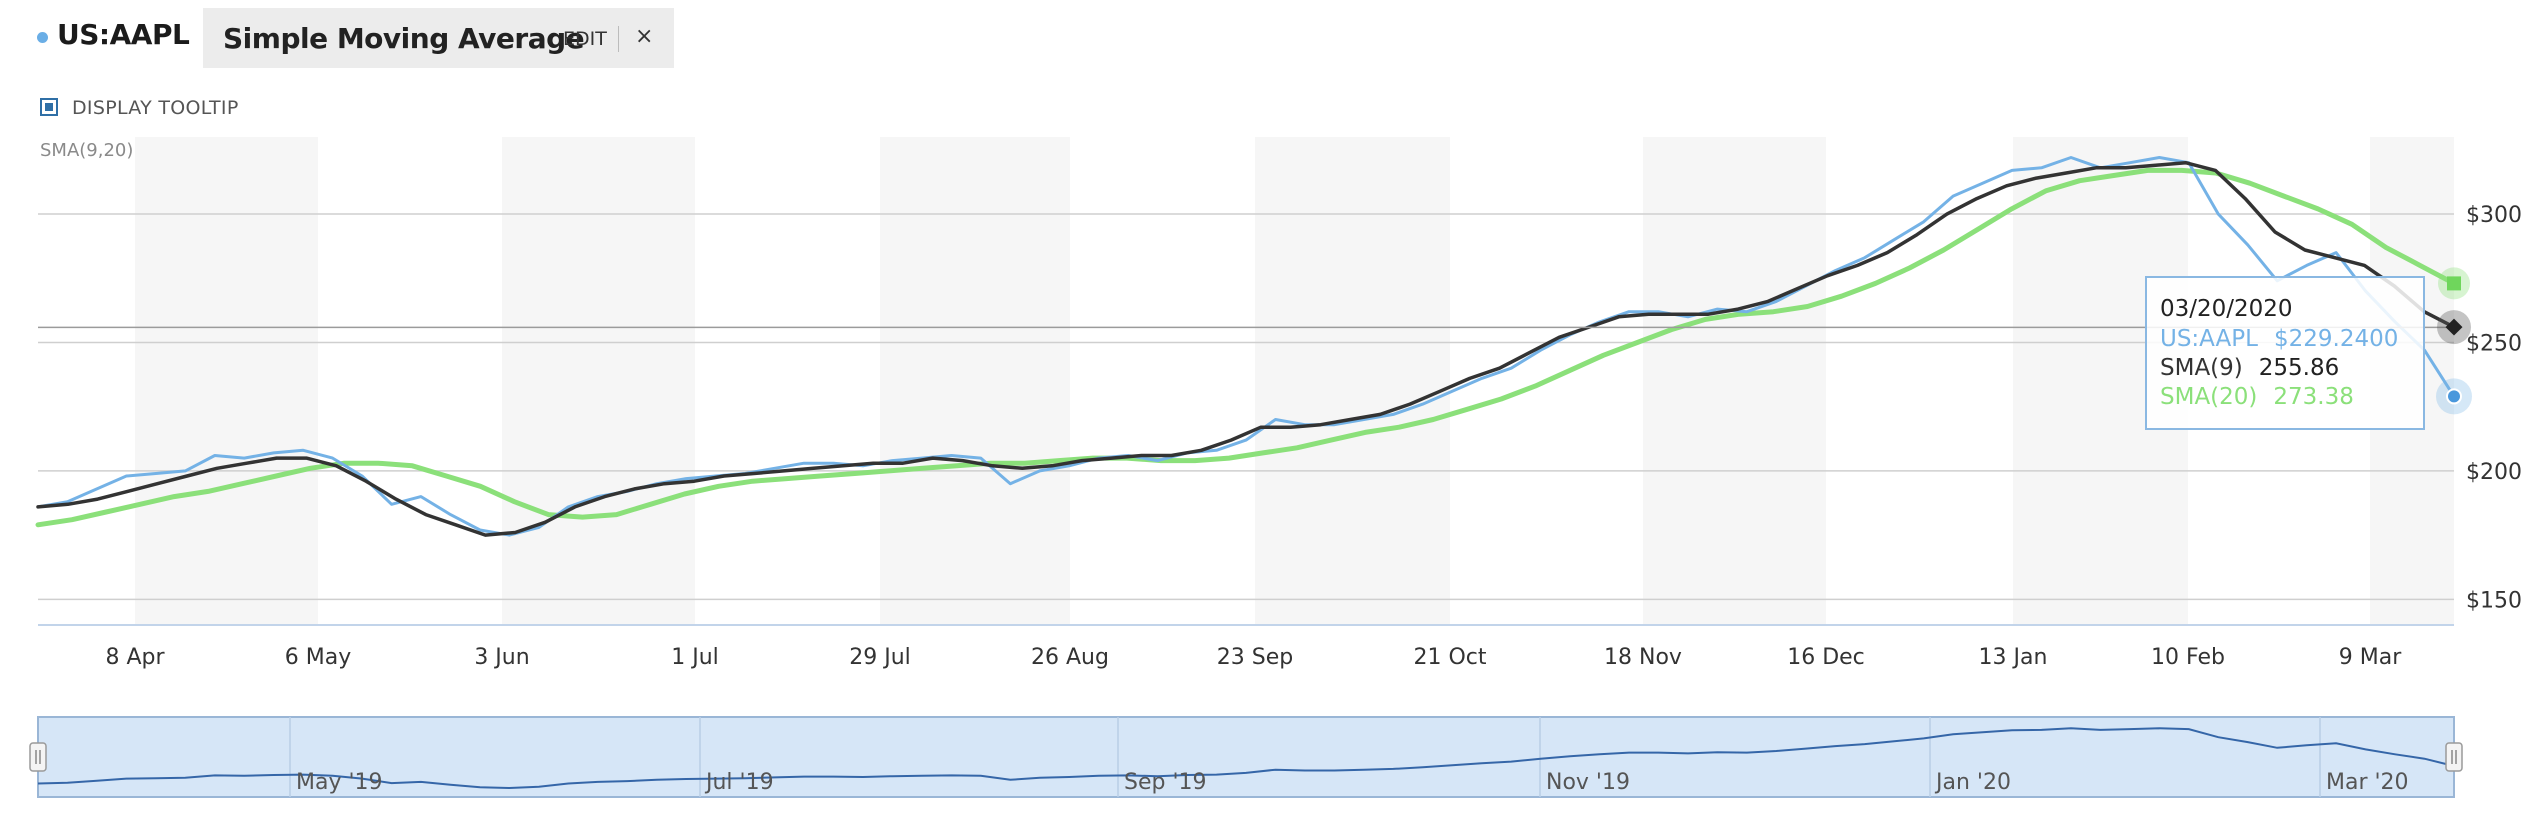 Image resolution: width=2546 pixels, height=822 pixels. What do you see at coordinates (739, 782) in the screenshot?
I see `navigator-label: Jul '19` at bounding box center [739, 782].